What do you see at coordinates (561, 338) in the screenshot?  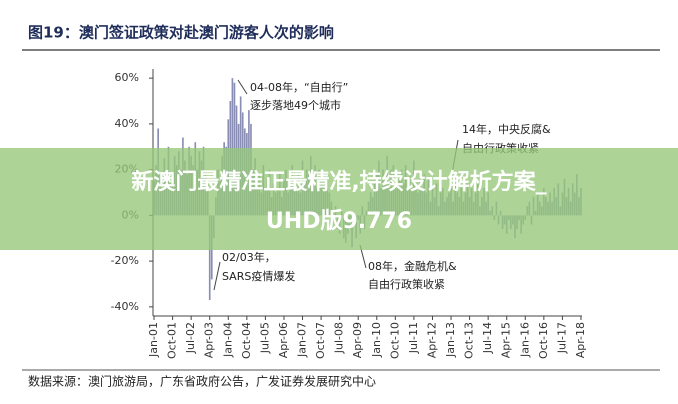 I see `x-tick-label: Jul-17` at bounding box center [561, 338].